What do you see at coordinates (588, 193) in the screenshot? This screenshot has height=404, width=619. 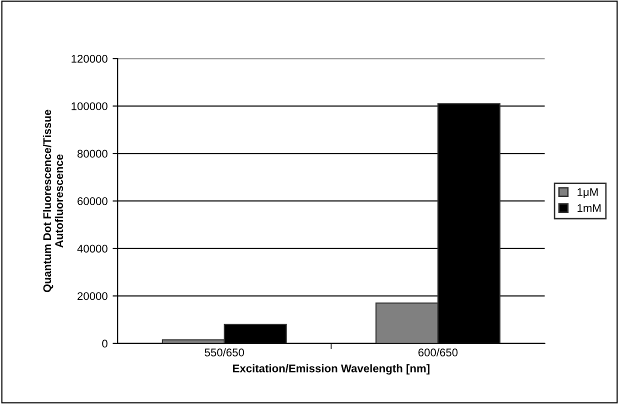 I see `legend-label: 1μM` at bounding box center [588, 193].